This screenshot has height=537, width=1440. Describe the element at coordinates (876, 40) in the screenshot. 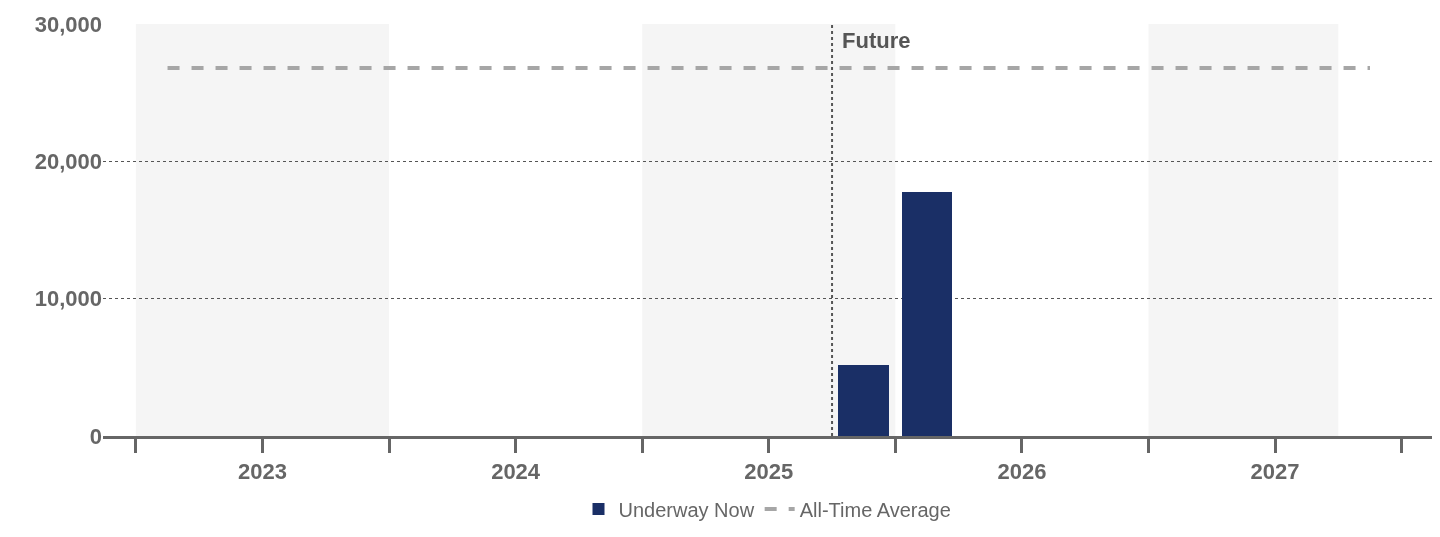

I see `ref-line-label: Future` at that location.